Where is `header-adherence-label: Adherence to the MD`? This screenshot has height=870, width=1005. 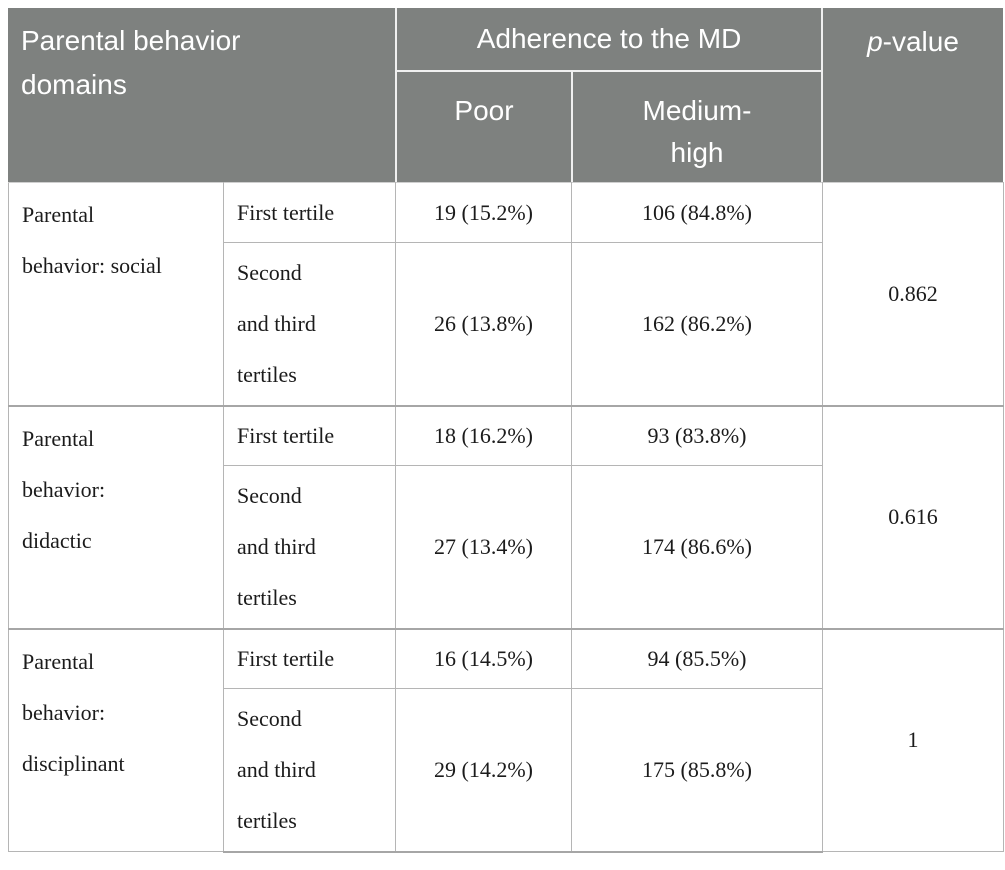 header-adherence-label: Adherence to the MD is located at coordinates (609, 38).